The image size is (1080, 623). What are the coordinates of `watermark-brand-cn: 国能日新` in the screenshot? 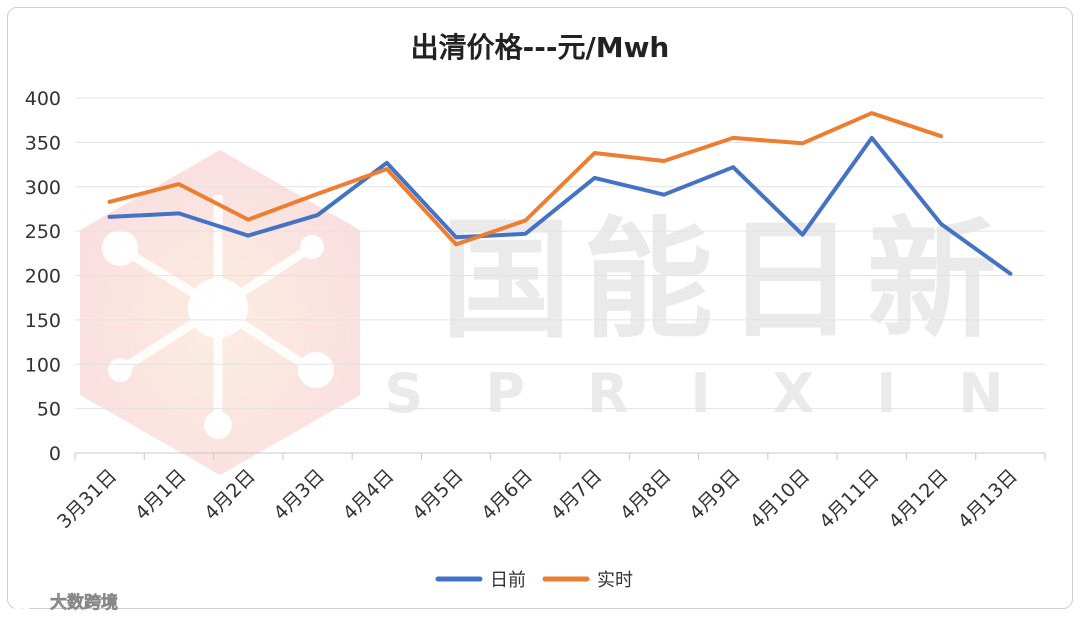 It's located at (725, 280).